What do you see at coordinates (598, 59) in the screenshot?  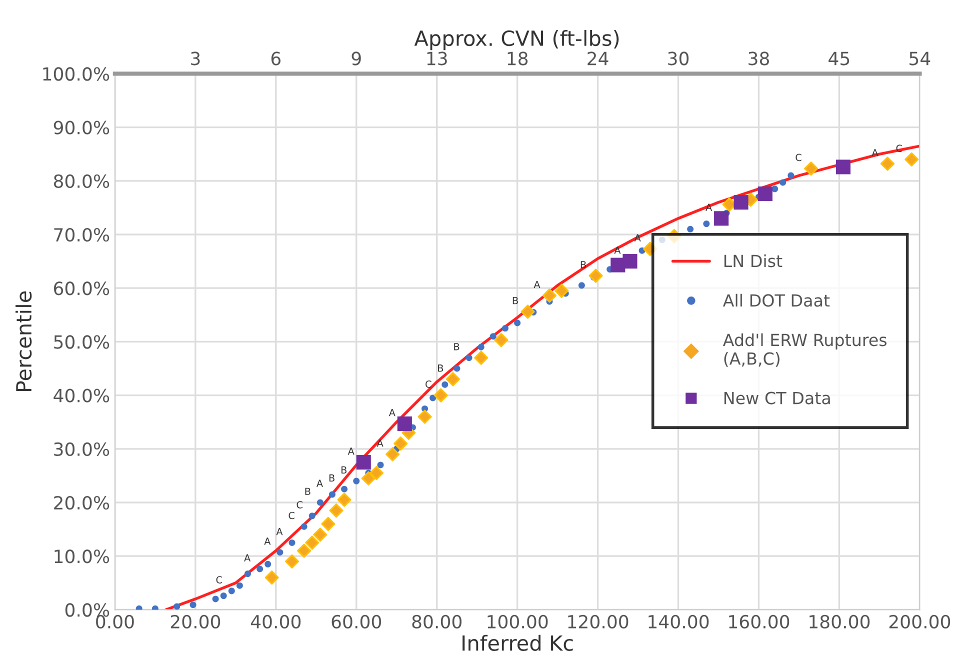 I see `text: 24` at bounding box center [598, 59].